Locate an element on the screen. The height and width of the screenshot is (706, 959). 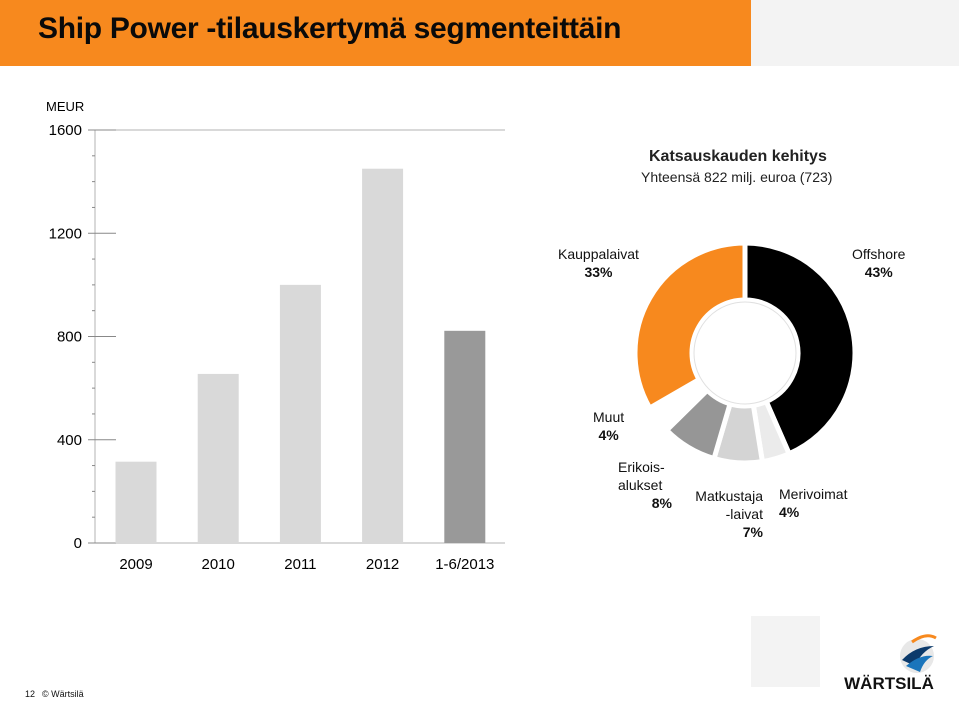
donut-title: Katsauskauden kehitys is located at coordinates (738, 156).